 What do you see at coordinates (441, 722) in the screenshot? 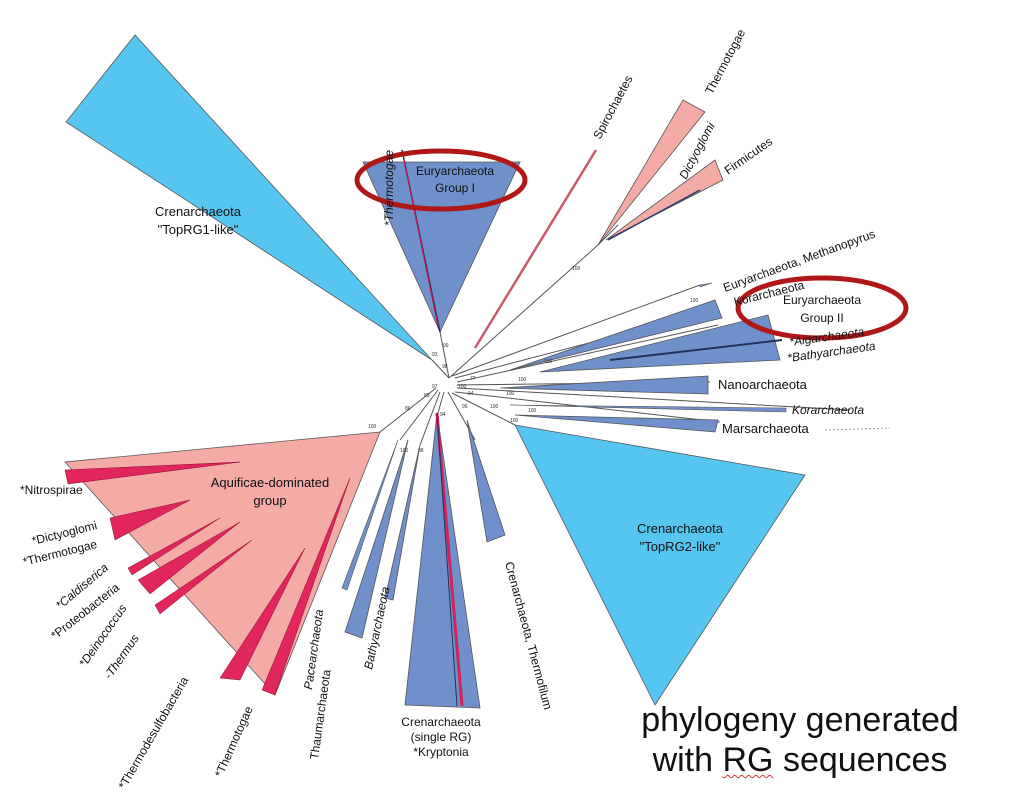
I see `label-crenarchaeota-single: Crenarchaeota` at bounding box center [441, 722].